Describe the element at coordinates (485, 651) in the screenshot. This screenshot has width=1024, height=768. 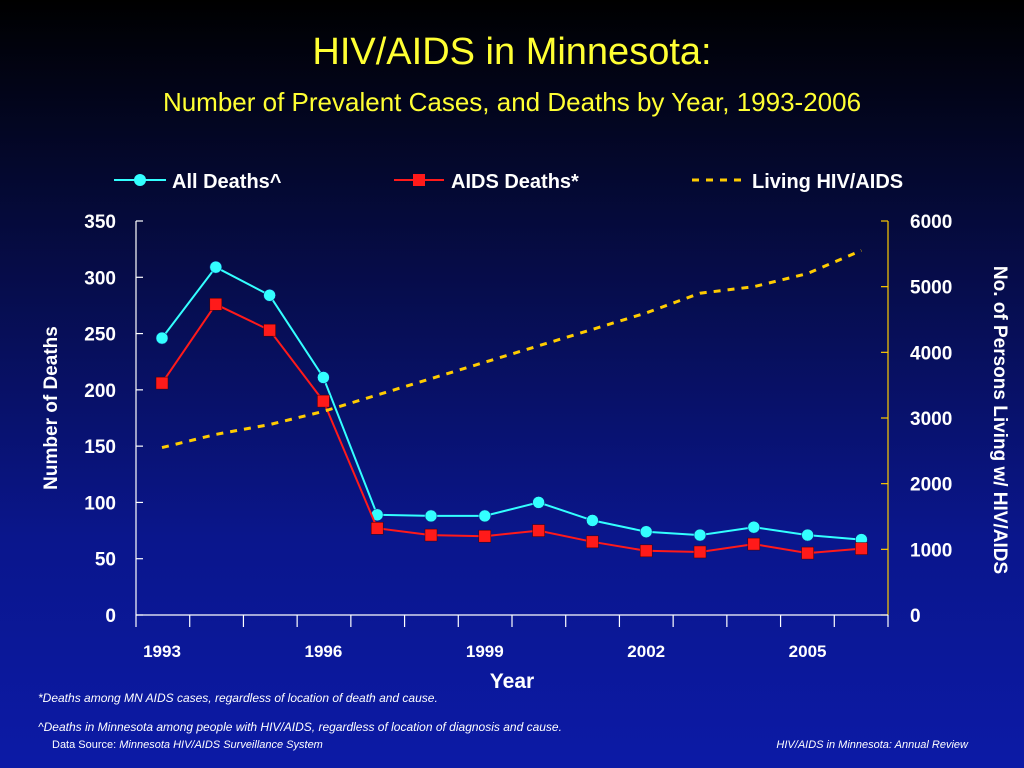
I see `x-axis-tick-label: 1999` at that location.